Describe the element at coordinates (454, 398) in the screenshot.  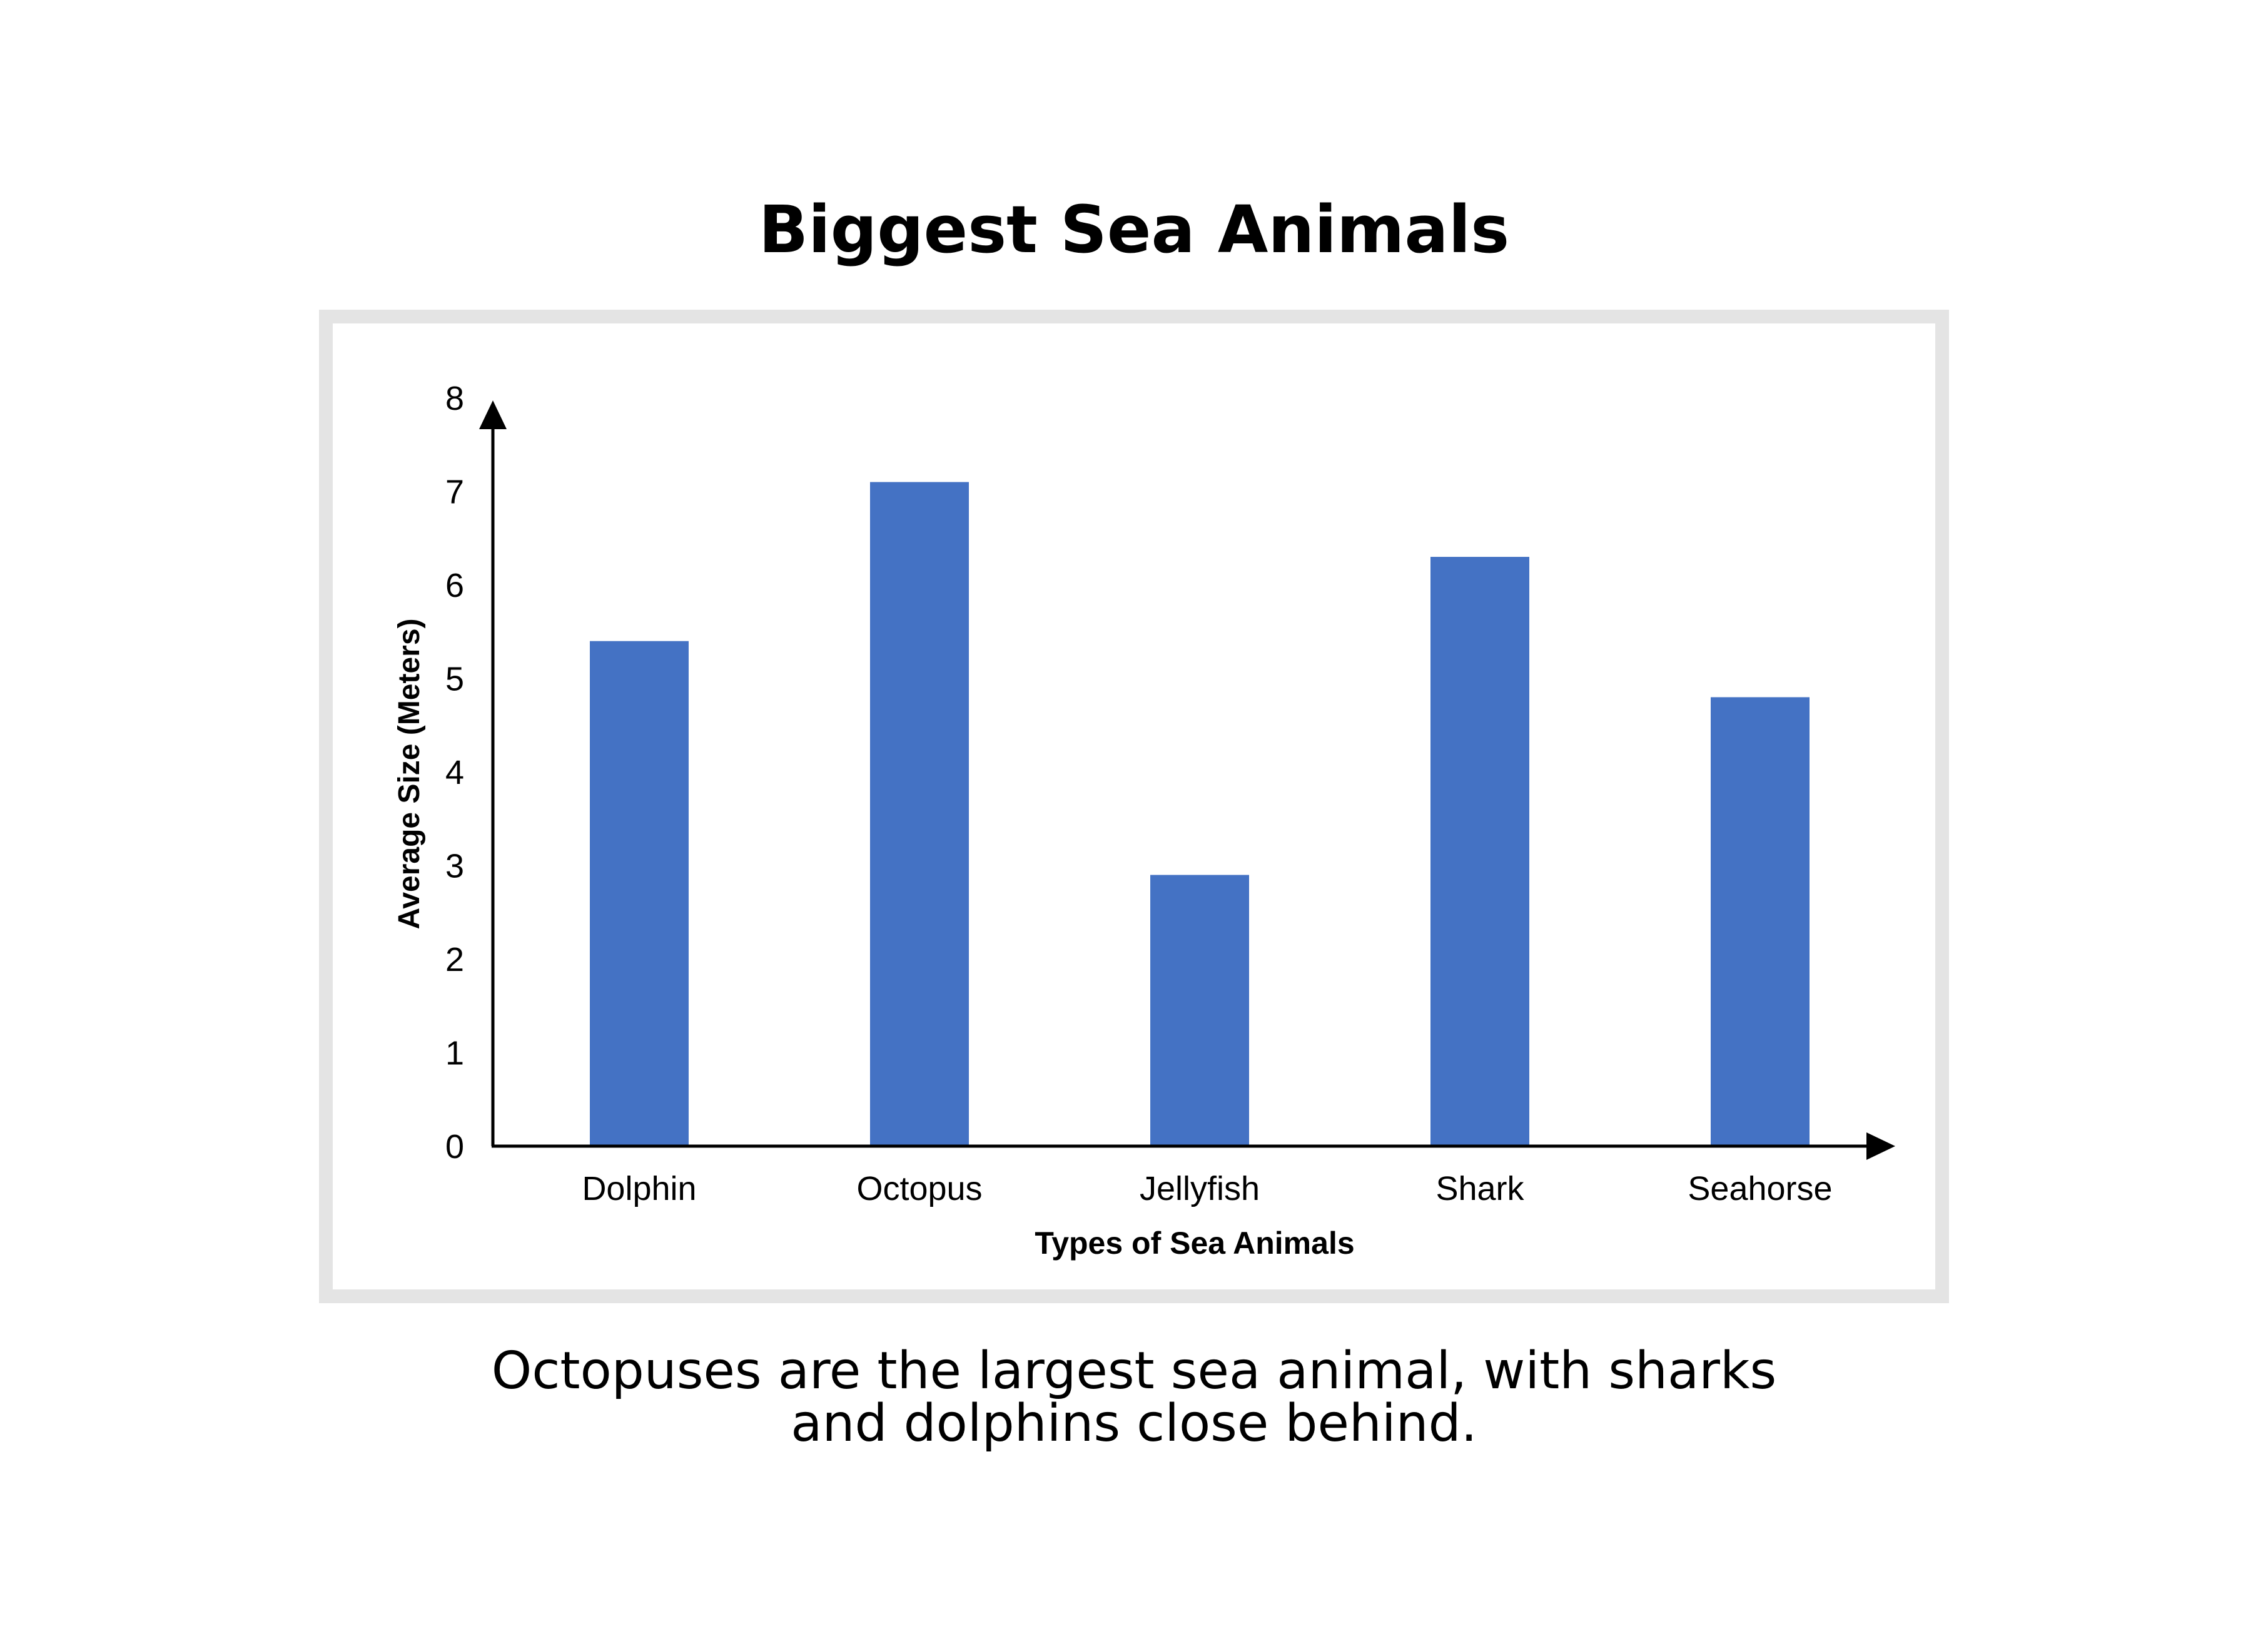
I see `y-tick-label: 8` at that location.